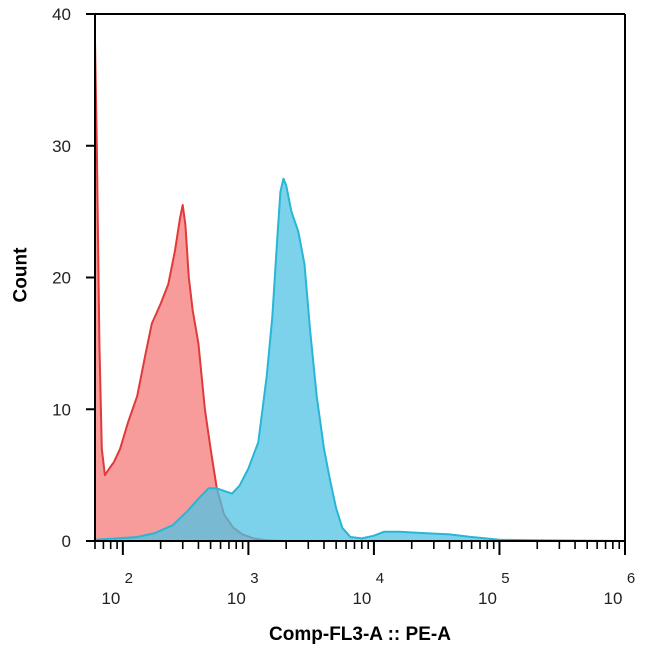  I want to click on y-tick-label: 40, so click(61, 14).